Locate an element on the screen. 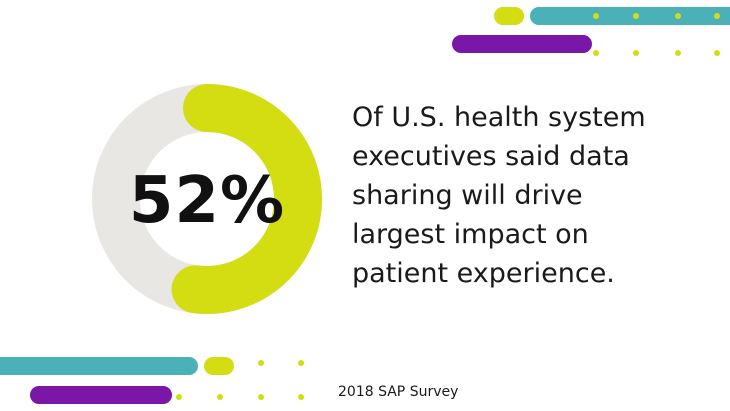  percentage-value: 52% is located at coordinates (207, 201).